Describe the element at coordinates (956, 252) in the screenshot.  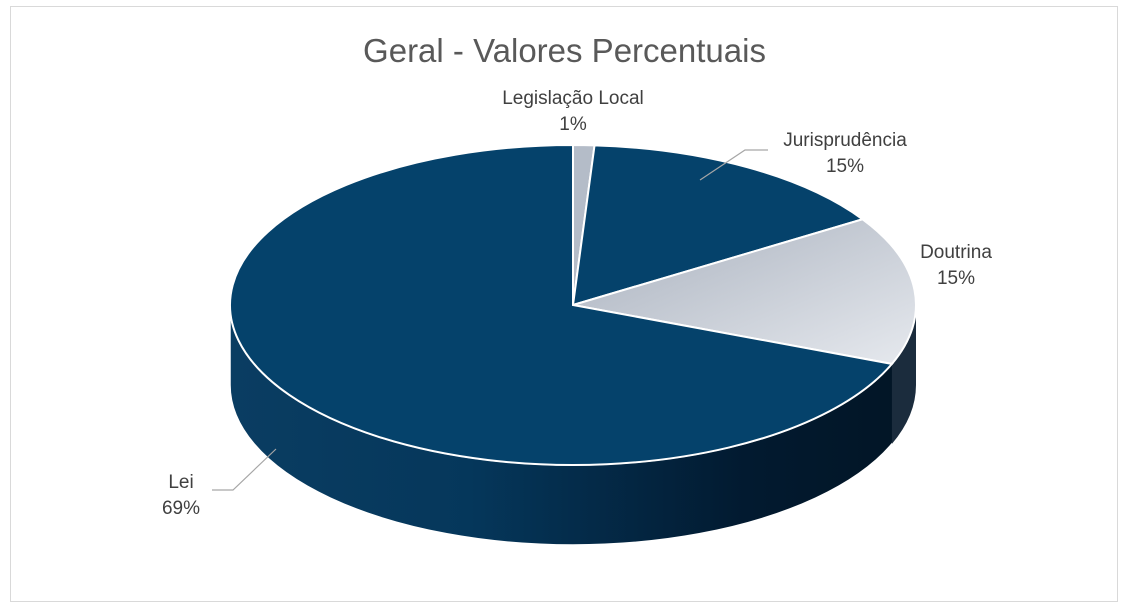
I see `data-label-category: Doutrina` at that location.